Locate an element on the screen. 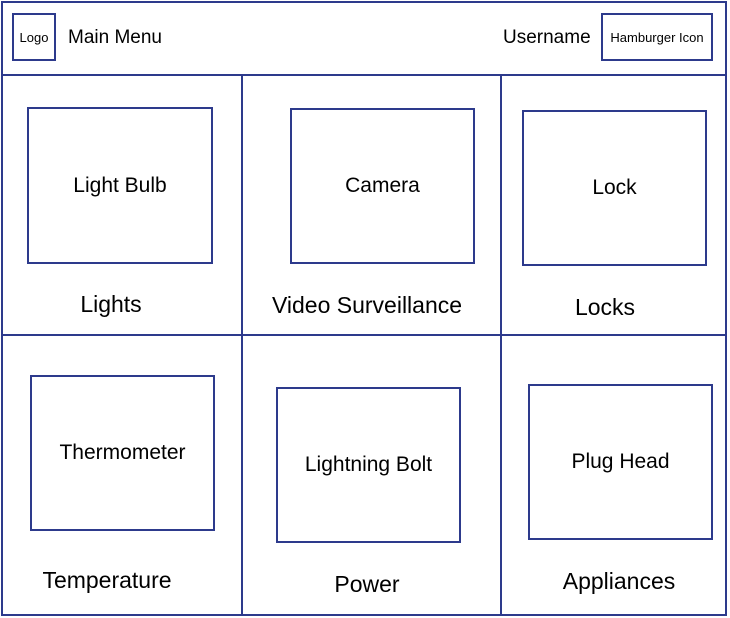 The width and height of the screenshot is (730, 618). page-title: Main Menu is located at coordinates (115, 37).